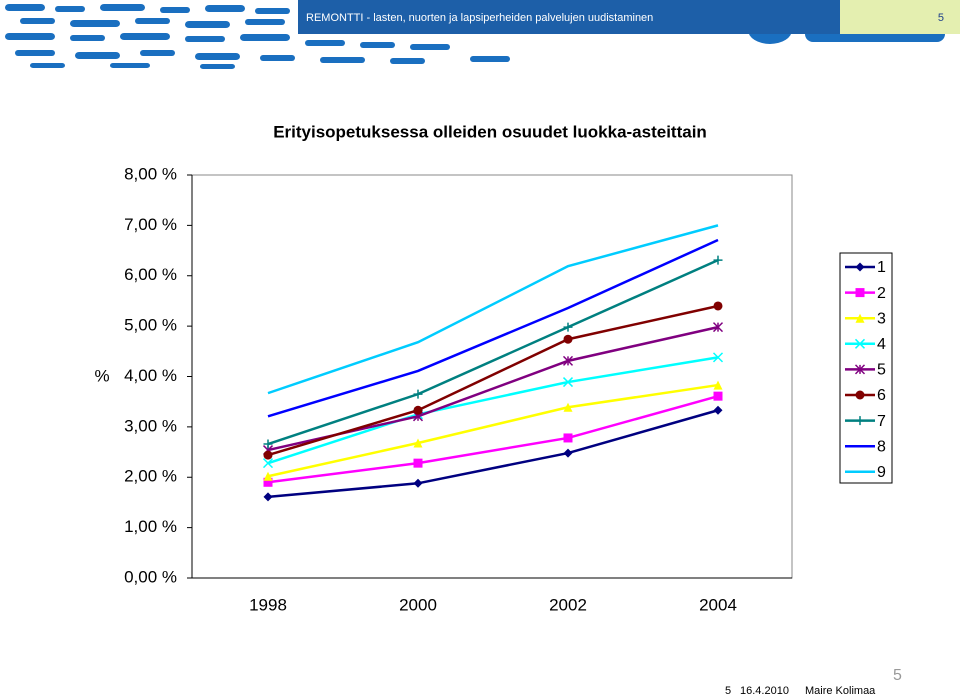 The height and width of the screenshot is (699, 960). What do you see at coordinates (897, 675) in the screenshot?
I see `slide-number: 5` at bounding box center [897, 675].